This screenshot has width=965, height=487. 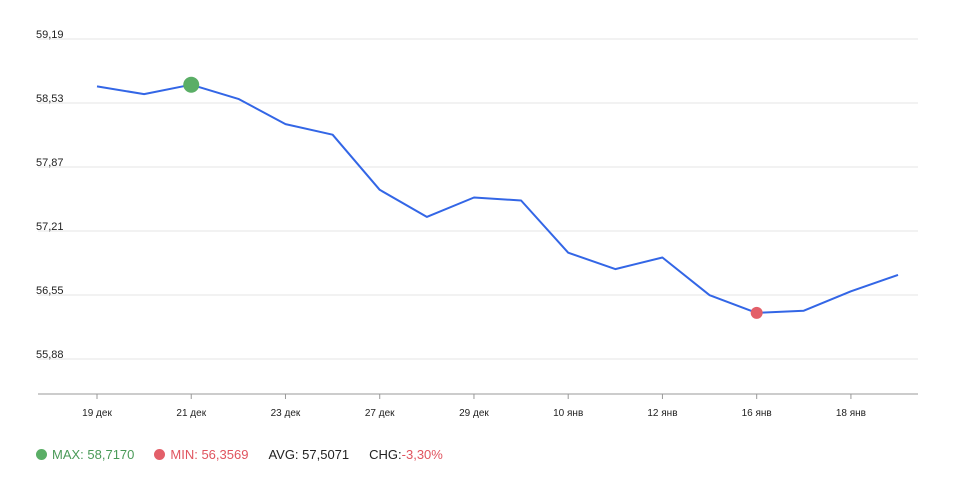 I want to click on y-axis-labels: 55,88 56,55 57,21 57,87 58,53 59,19, so click(x=50, y=195).